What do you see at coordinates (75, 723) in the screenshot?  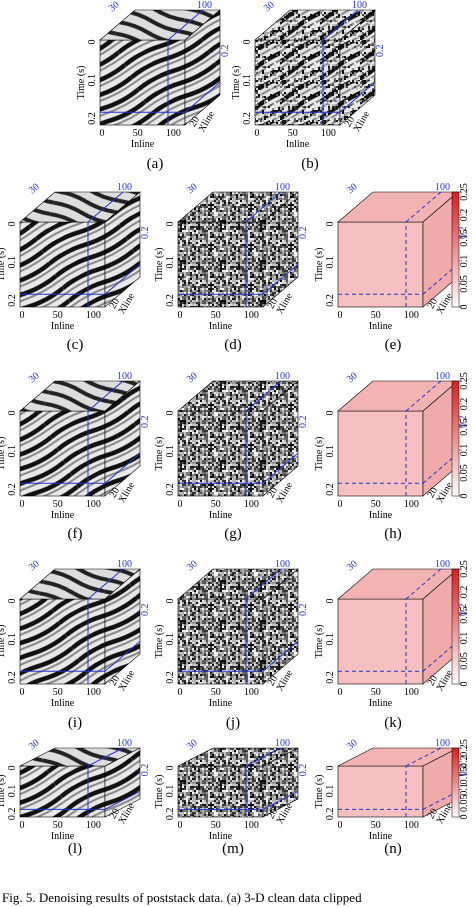 I see `panel-label: (i)` at bounding box center [75, 723].